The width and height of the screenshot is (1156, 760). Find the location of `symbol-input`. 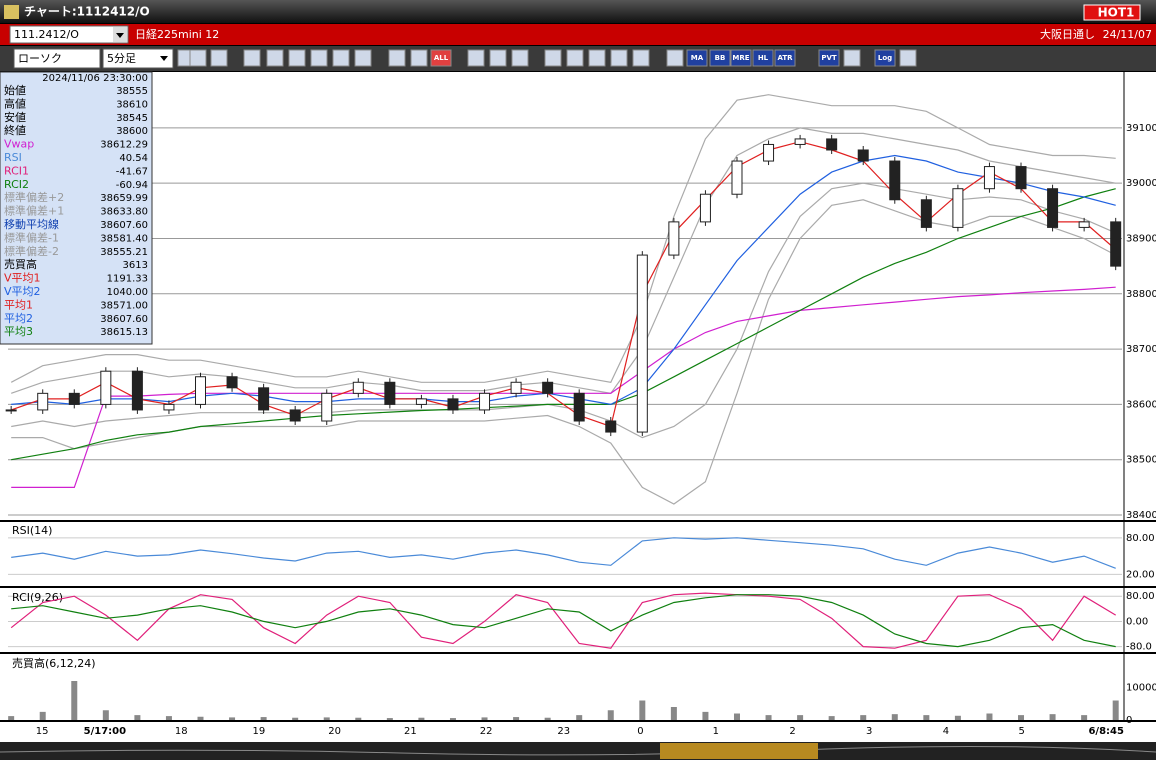

symbol-input is located at coordinates (69, 34).